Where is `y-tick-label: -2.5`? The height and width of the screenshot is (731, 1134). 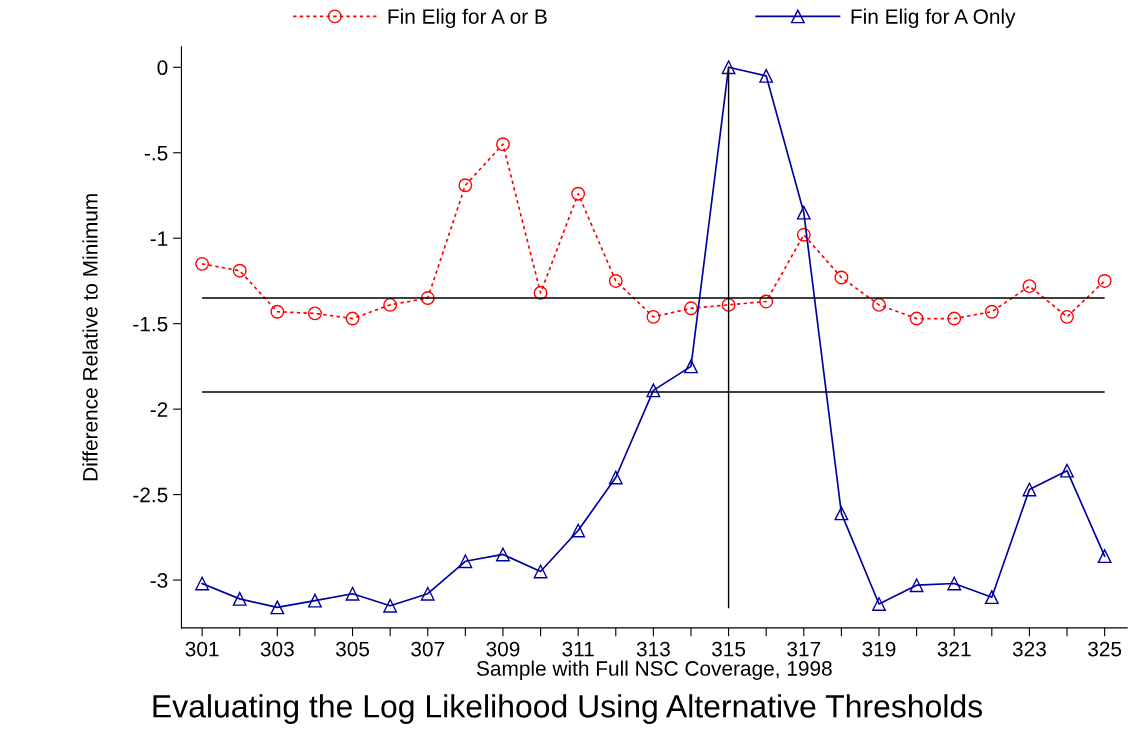
y-tick-label: -2.5 is located at coordinates (150, 495).